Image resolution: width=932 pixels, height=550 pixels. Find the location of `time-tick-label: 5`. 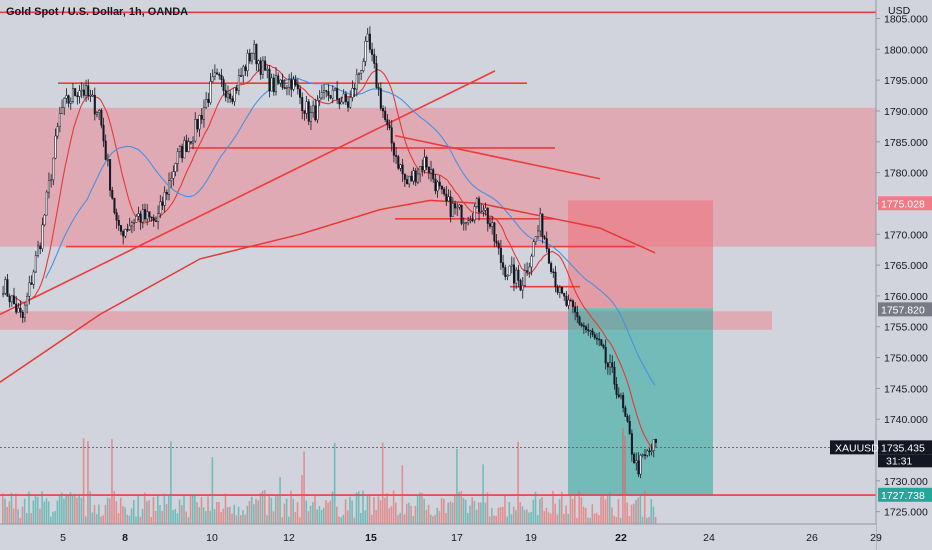

time-tick-label: 5 is located at coordinates (63, 538).